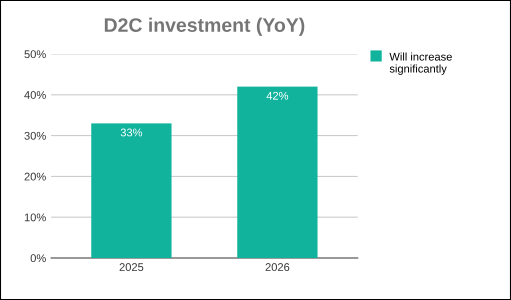 This screenshot has height=300, width=511. What do you see at coordinates (35, 136) in the screenshot?
I see `y-tick-label: 30%` at bounding box center [35, 136].